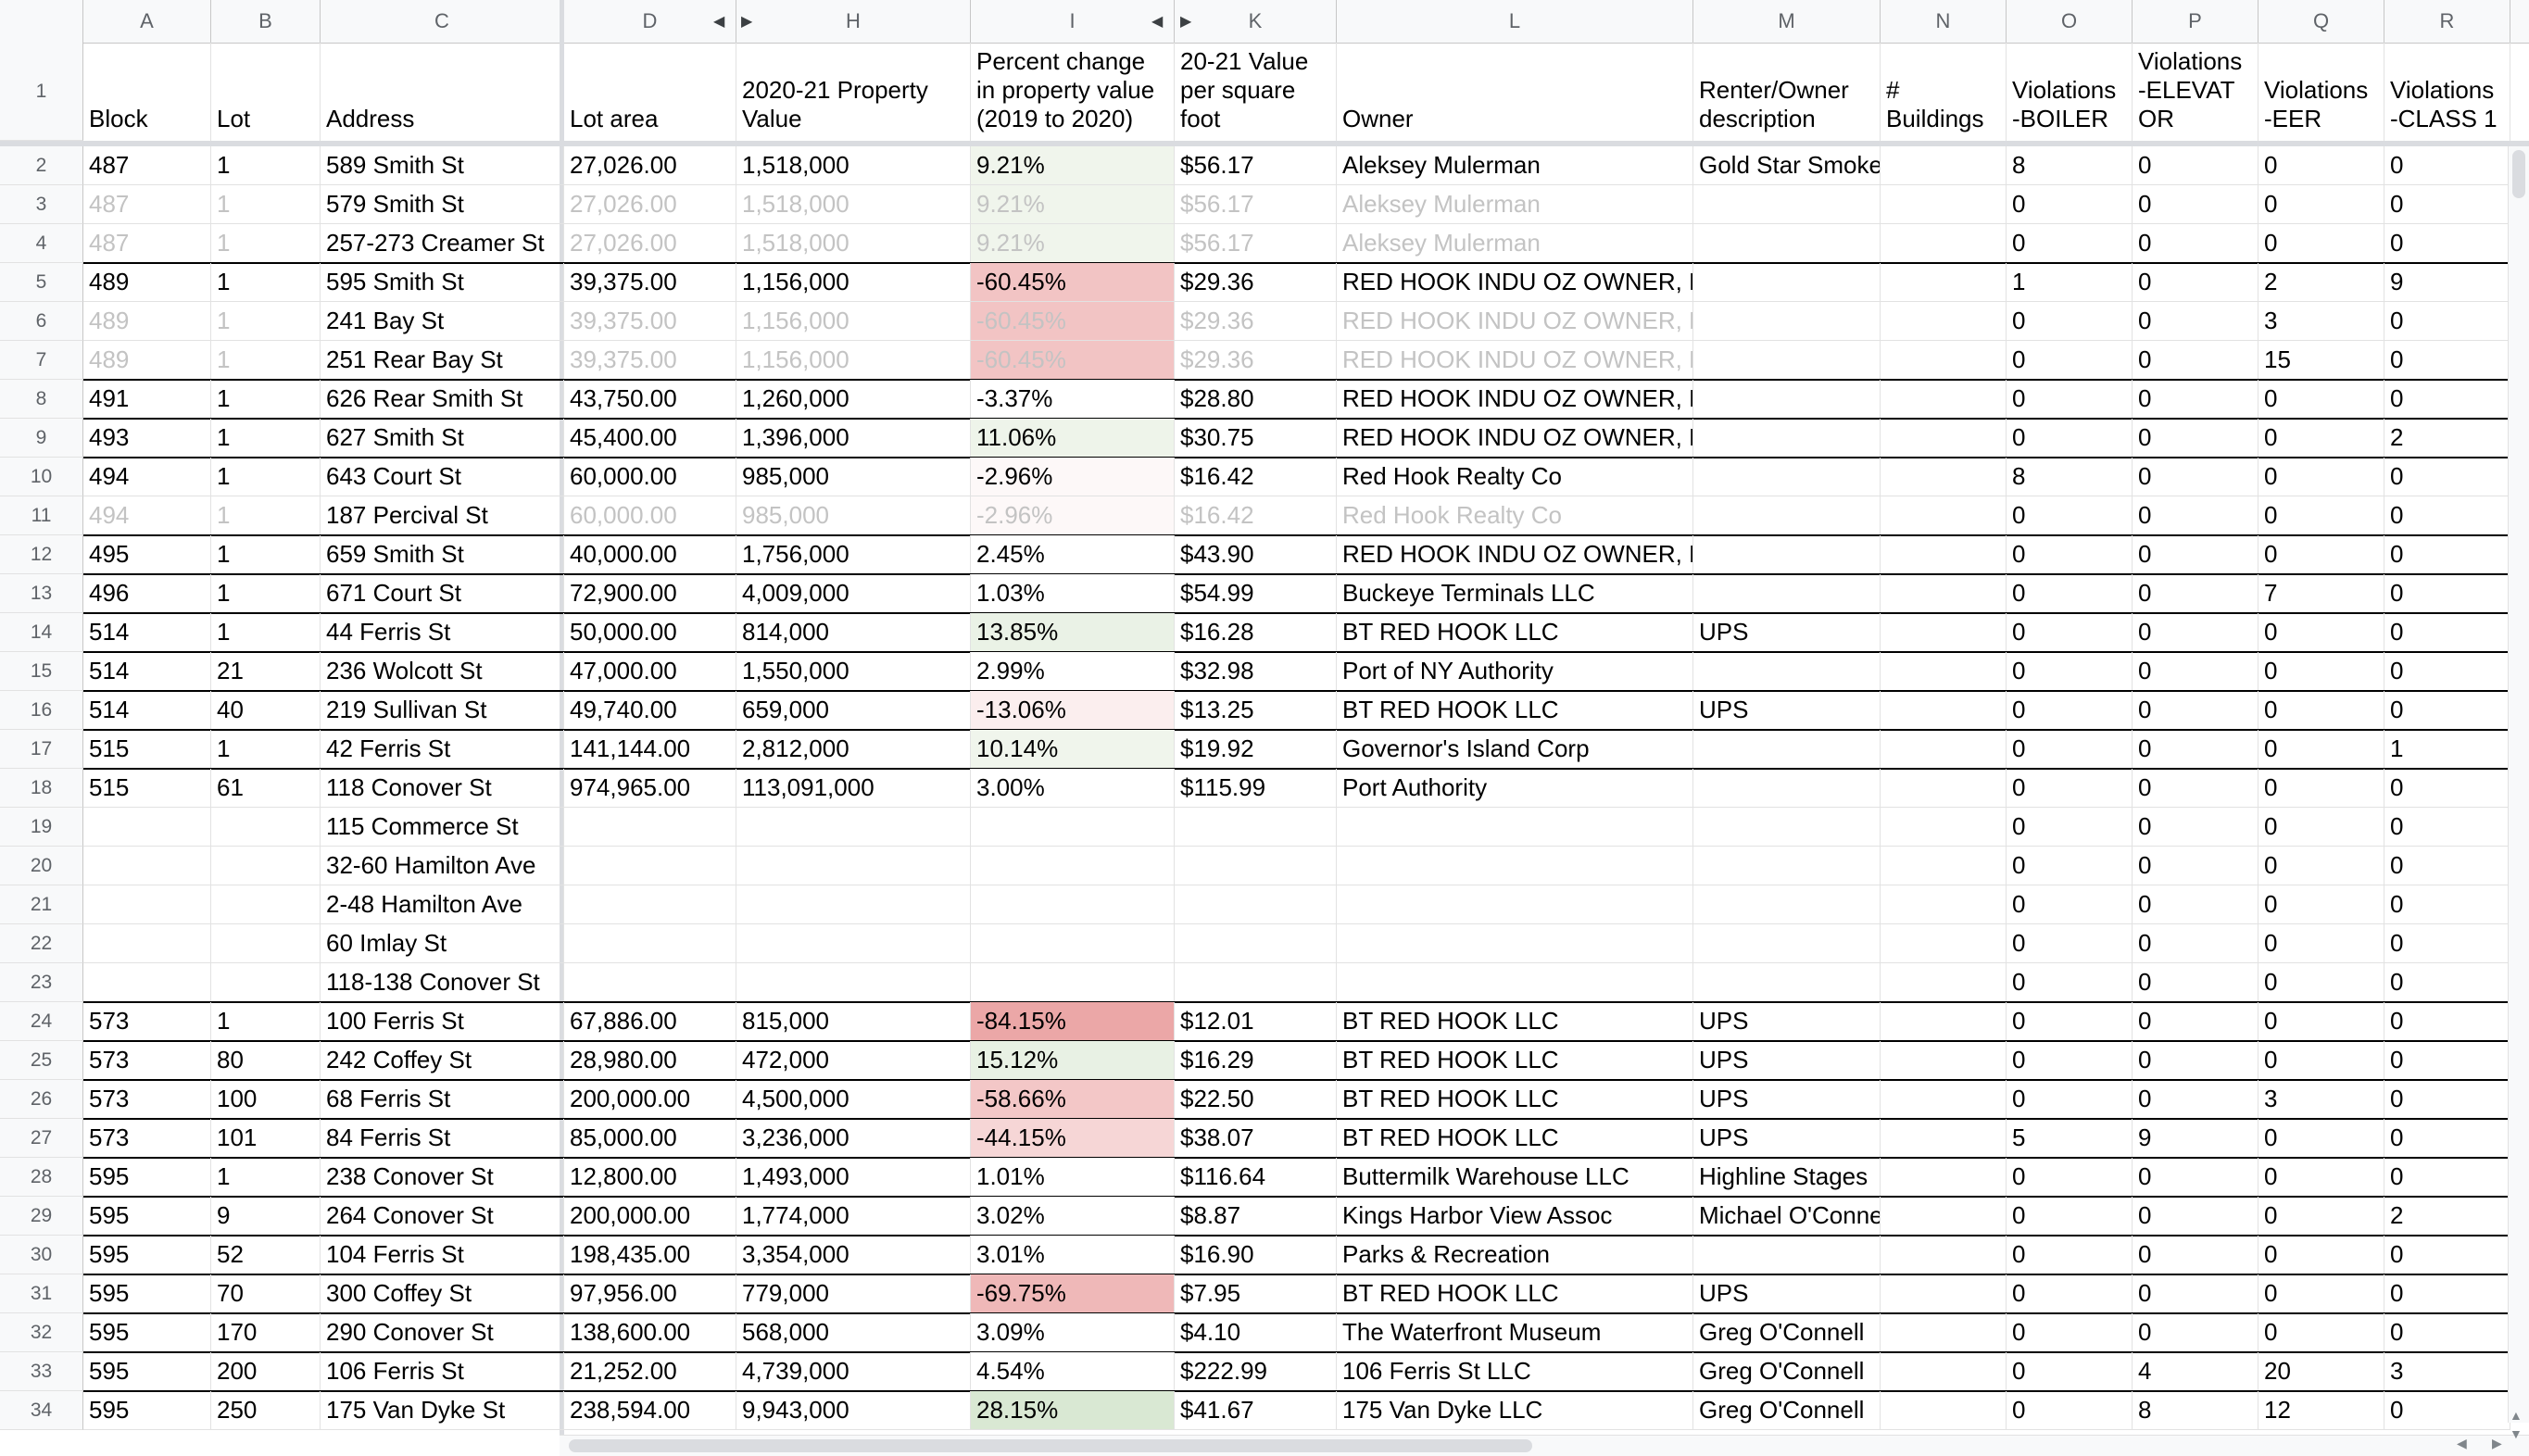 The width and height of the screenshot is (2529, 1456). I want to click on table-cell: 8, so click(2070, 477).